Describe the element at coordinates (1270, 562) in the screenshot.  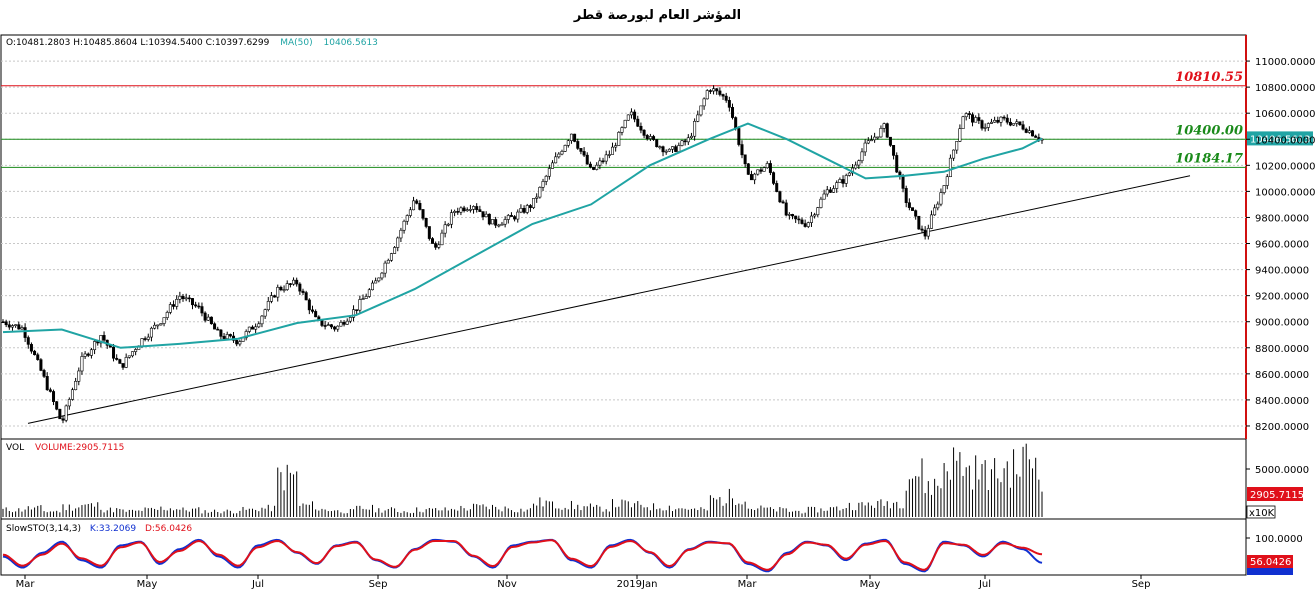
I see `stoch-d-tag-text: 56.0426` at that location.